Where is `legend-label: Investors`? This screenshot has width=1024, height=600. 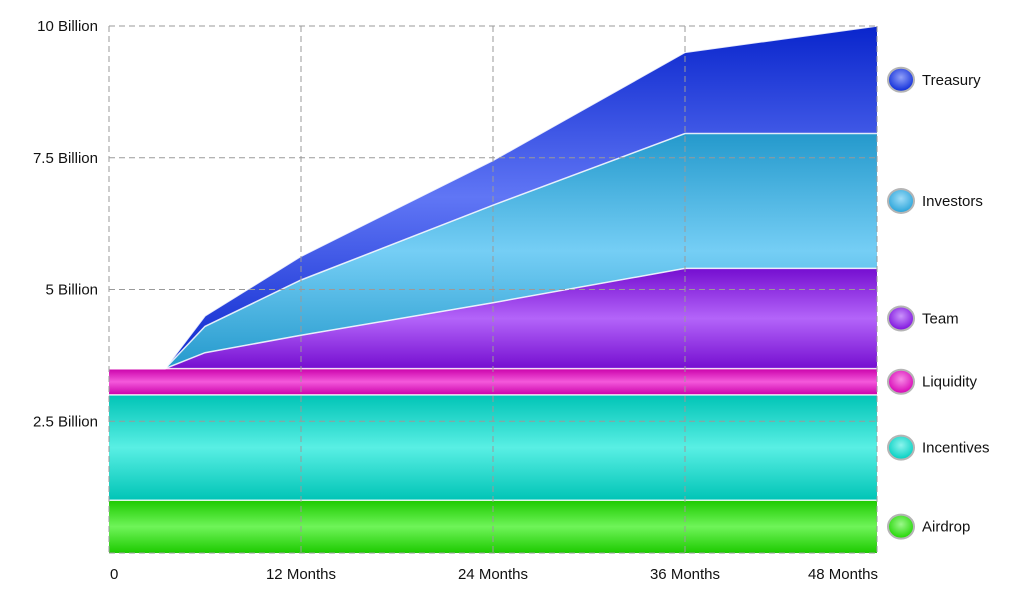
legend-label: Investors is located at coordinates (952, 201).